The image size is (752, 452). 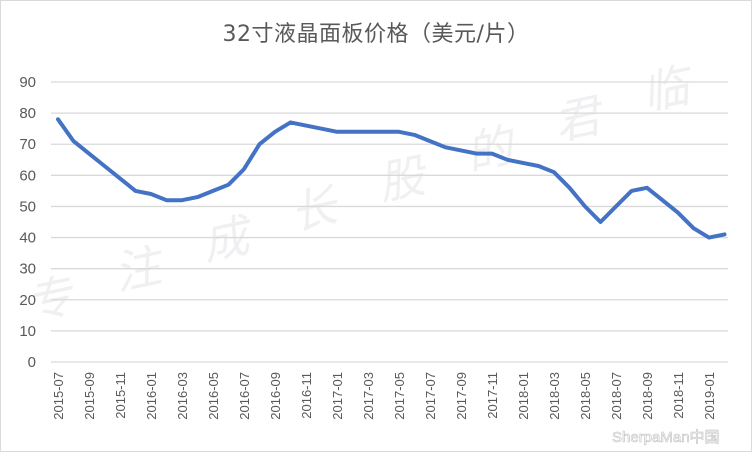 I want to click on watermark-char: 的, so click(x=491, y=148).